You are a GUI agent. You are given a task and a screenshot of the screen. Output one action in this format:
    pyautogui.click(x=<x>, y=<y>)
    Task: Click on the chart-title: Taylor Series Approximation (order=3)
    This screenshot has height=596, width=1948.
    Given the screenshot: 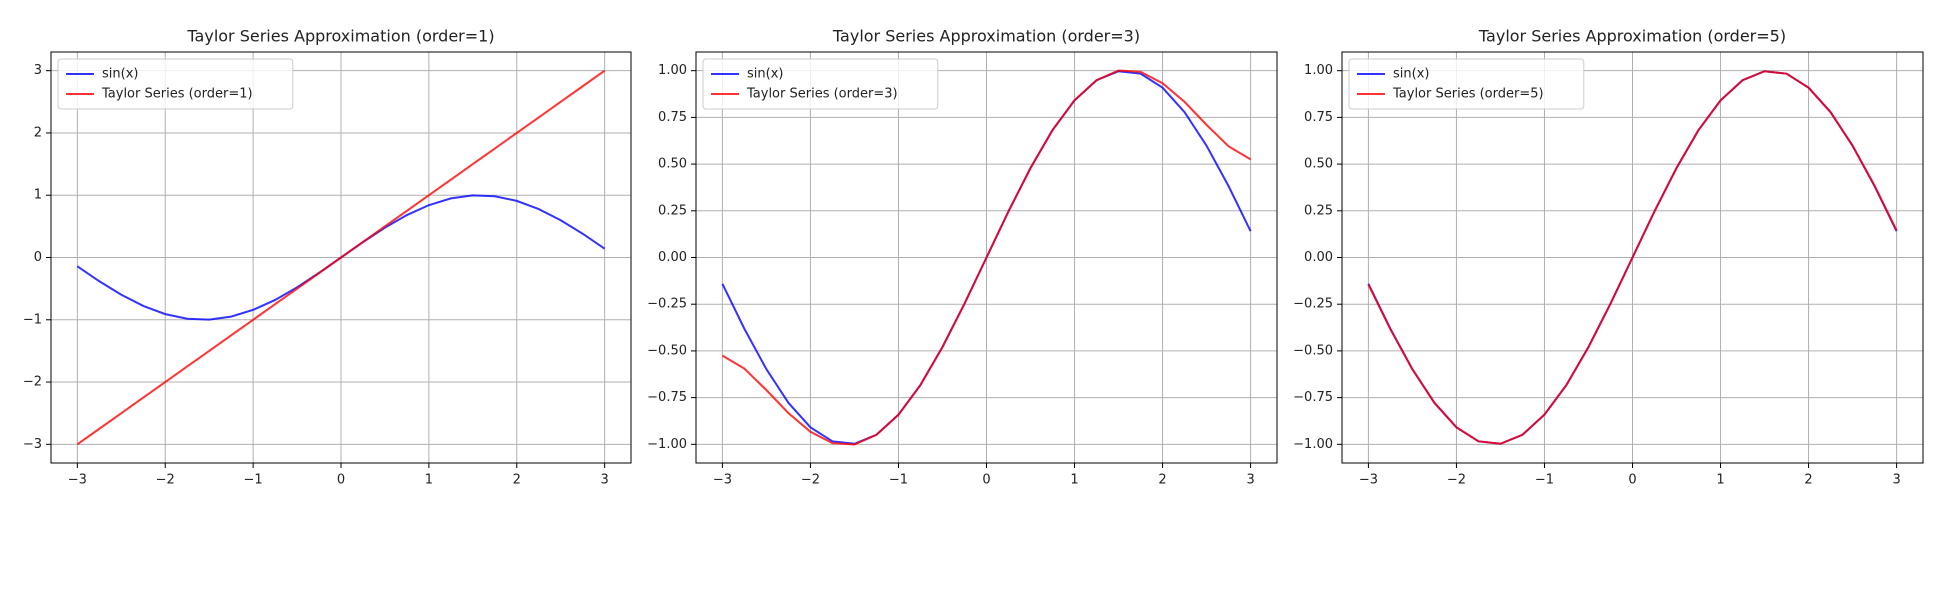 What is the action you would take?
    pyautogui.click(x=986, y=36)
    